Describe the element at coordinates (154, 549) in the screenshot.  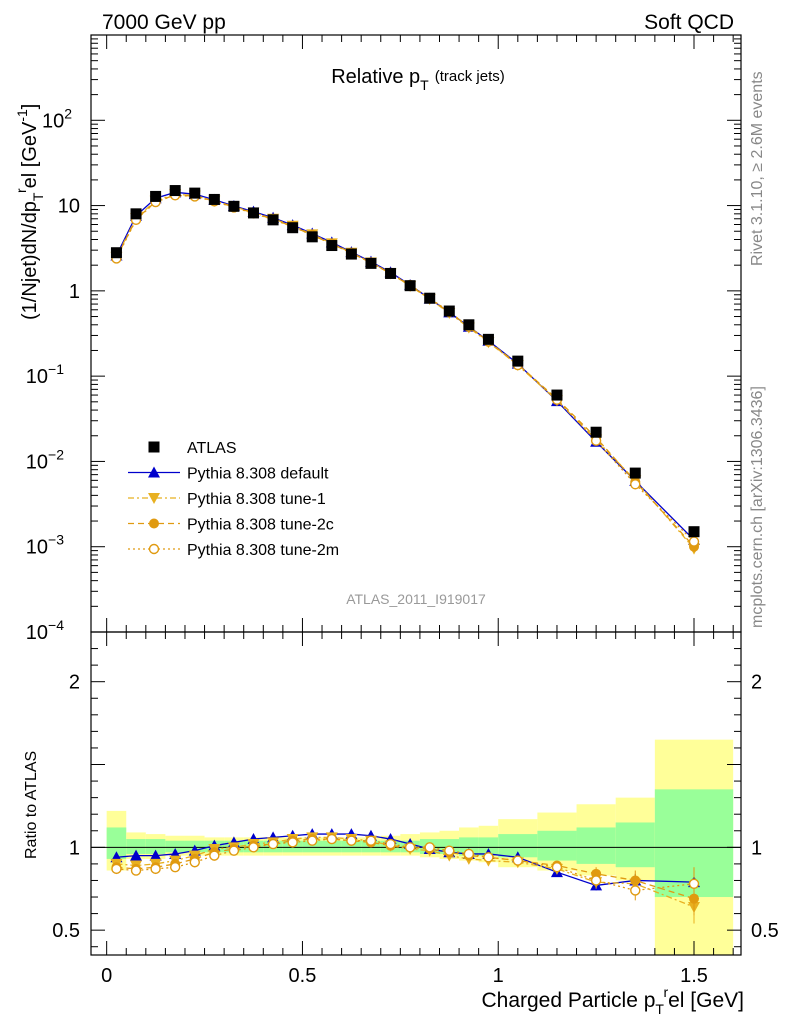
I see `legend-marker-pythia-8-308-tune-2m` at that location.